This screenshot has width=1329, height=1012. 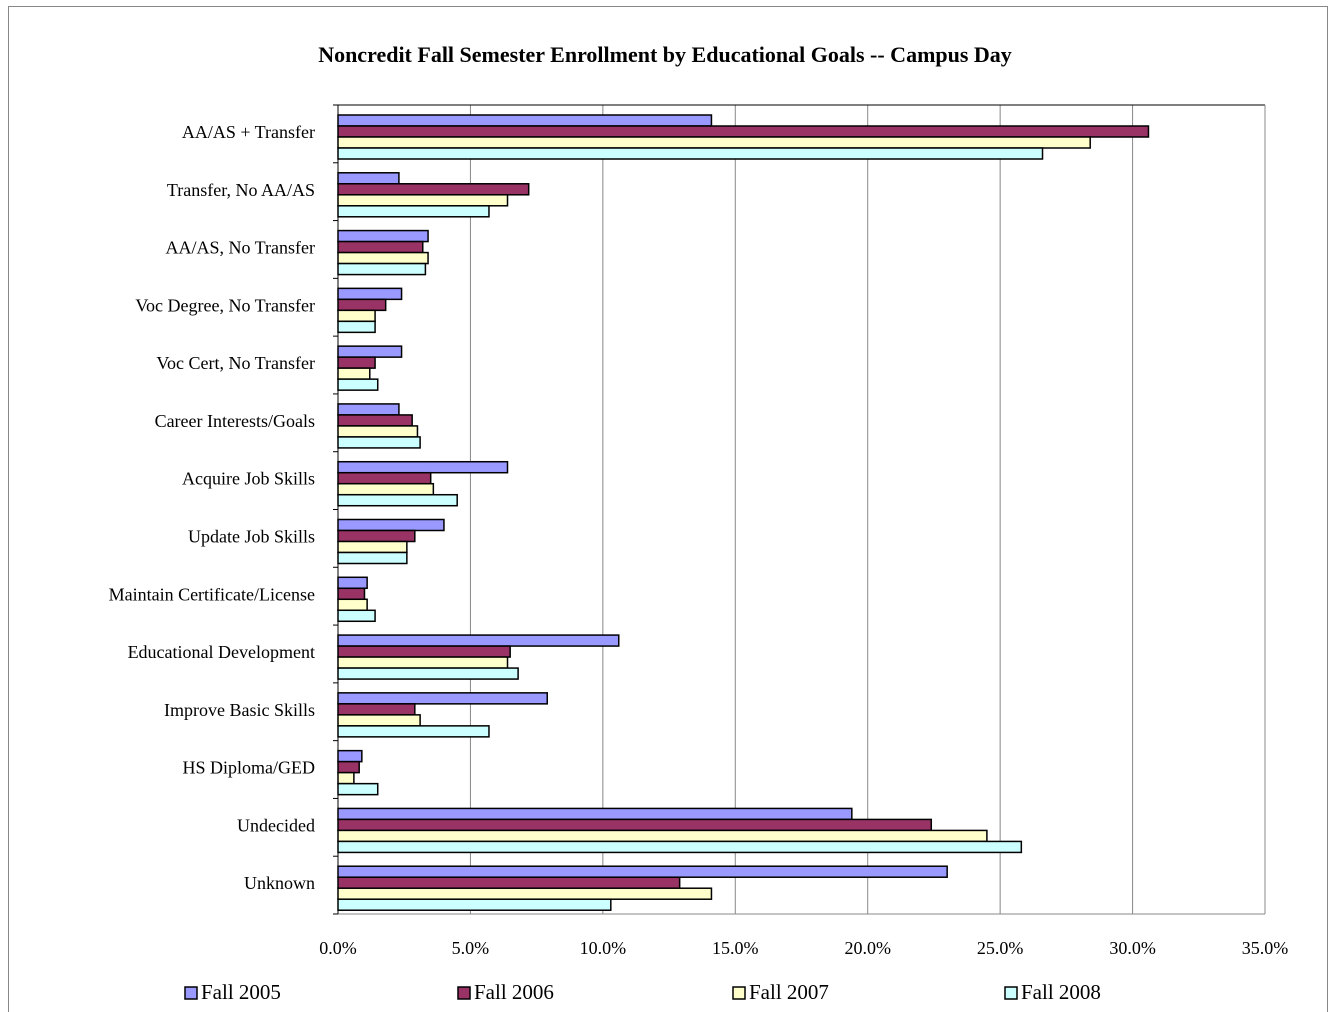 I want to click on x-tick-label: 15.0%, so click(x=735, y=948).